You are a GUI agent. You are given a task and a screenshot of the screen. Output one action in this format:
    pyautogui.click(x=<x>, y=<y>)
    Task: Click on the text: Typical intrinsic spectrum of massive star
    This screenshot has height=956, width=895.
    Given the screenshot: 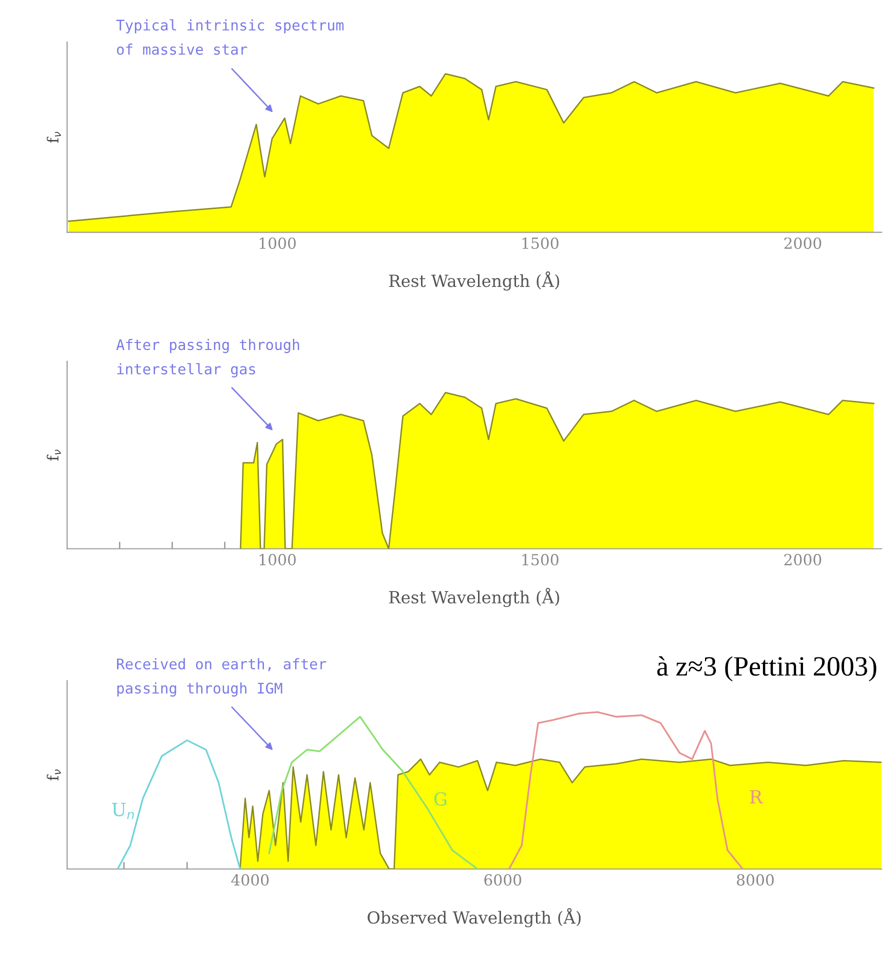 What is the action you would take?
    pyautogui.click(x=230, y=37)
    